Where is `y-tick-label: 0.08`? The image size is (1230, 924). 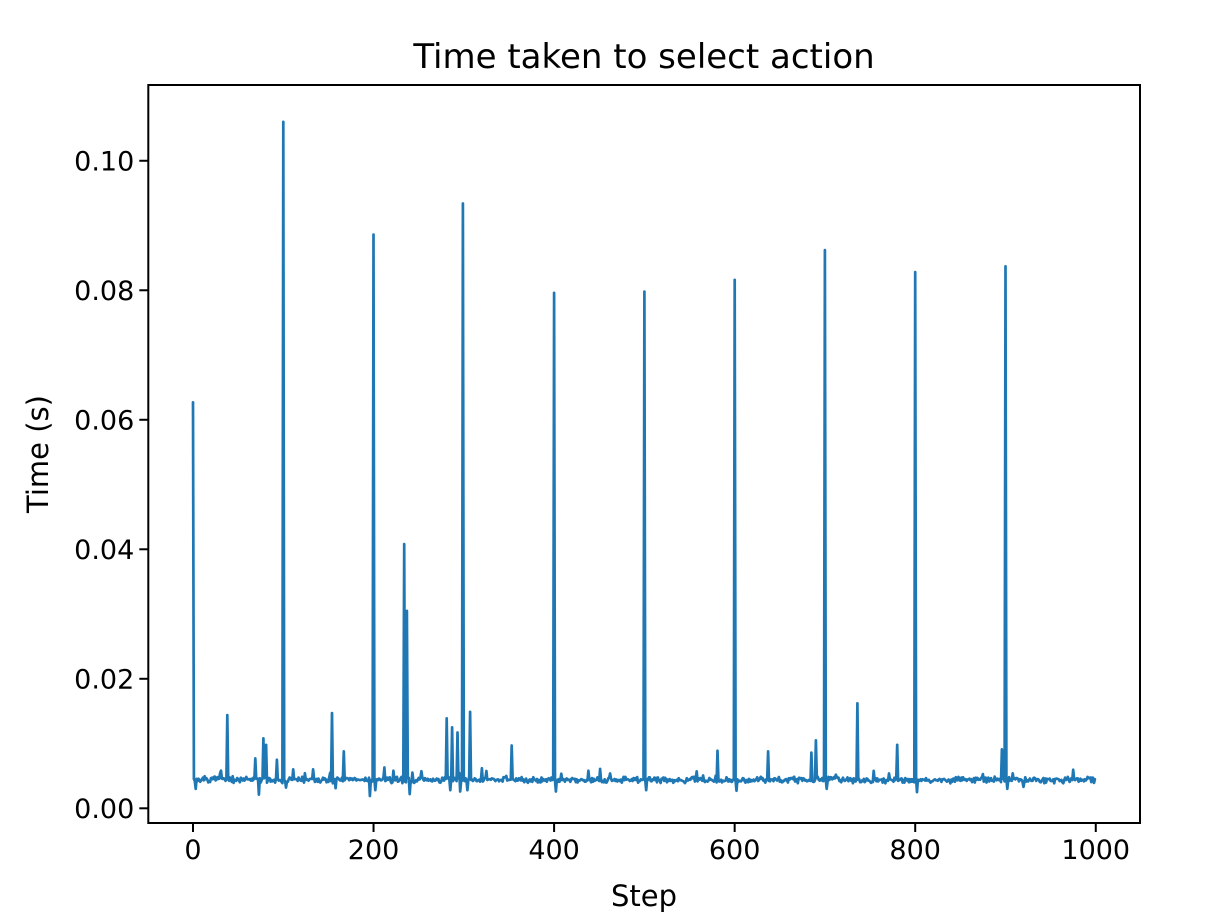
y-tick-label: 0.08 is located at coordinates (104, 291).